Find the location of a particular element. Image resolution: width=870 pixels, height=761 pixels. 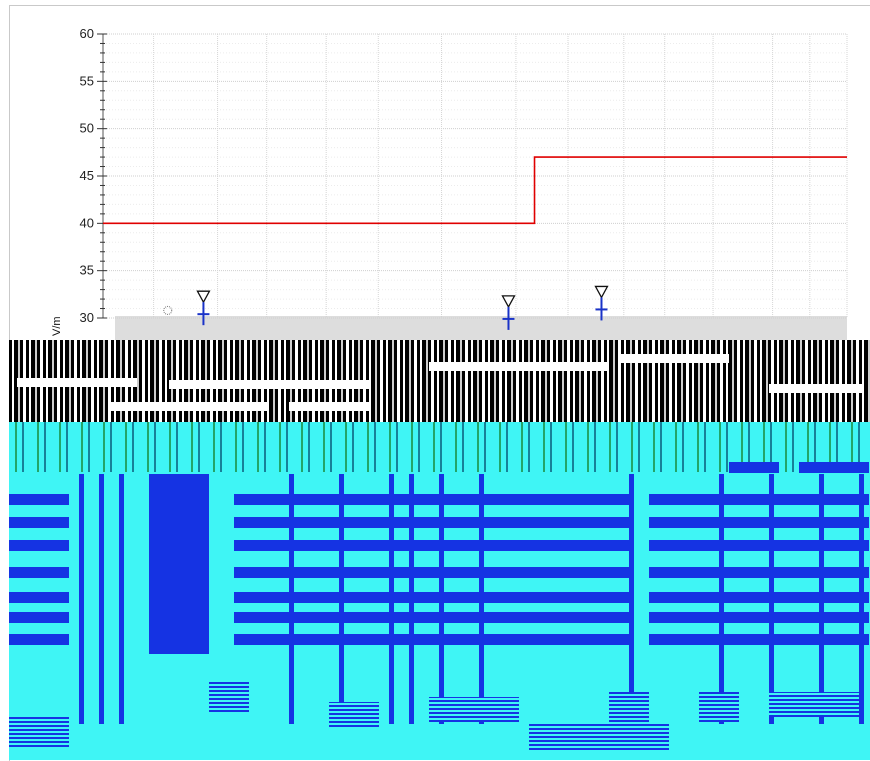

y-tick-label: 35 is located at coordinates (87, 270).